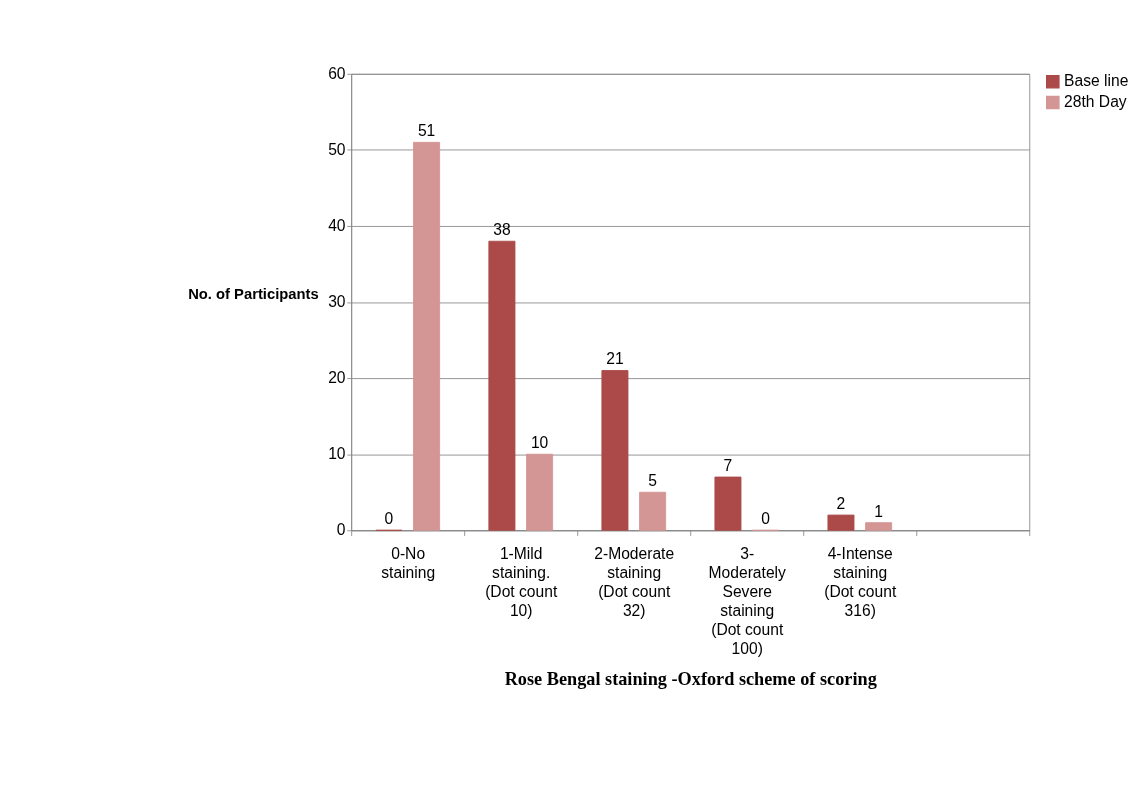 Image resolution: width=1138 pixels, height=802 pixels. What do you see at coordinates (341, 530) in the screenshot?
I see `y-tick-label: 0` at bounding box center [341, 530].